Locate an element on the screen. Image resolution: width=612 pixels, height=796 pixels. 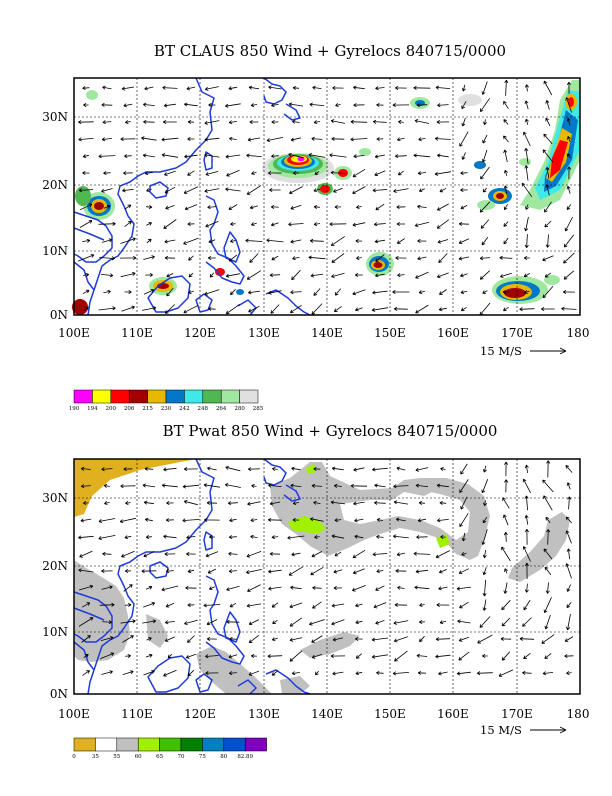
panel1-colorbar-label: 230 is located at coordinates (166, 409).